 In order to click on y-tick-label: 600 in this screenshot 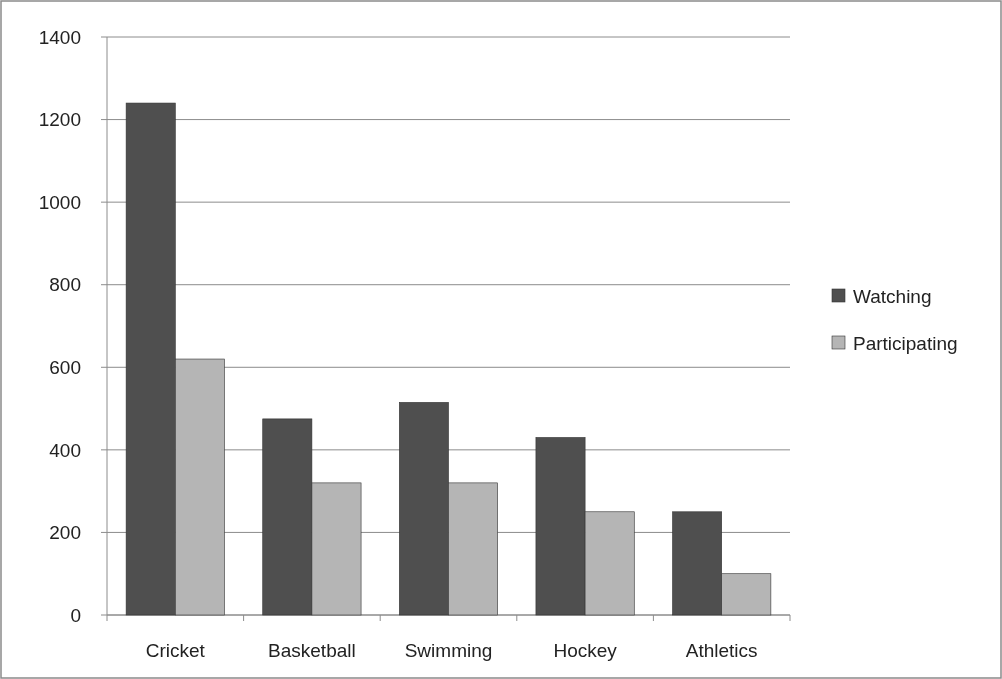, I will do `click(65, 367)`.